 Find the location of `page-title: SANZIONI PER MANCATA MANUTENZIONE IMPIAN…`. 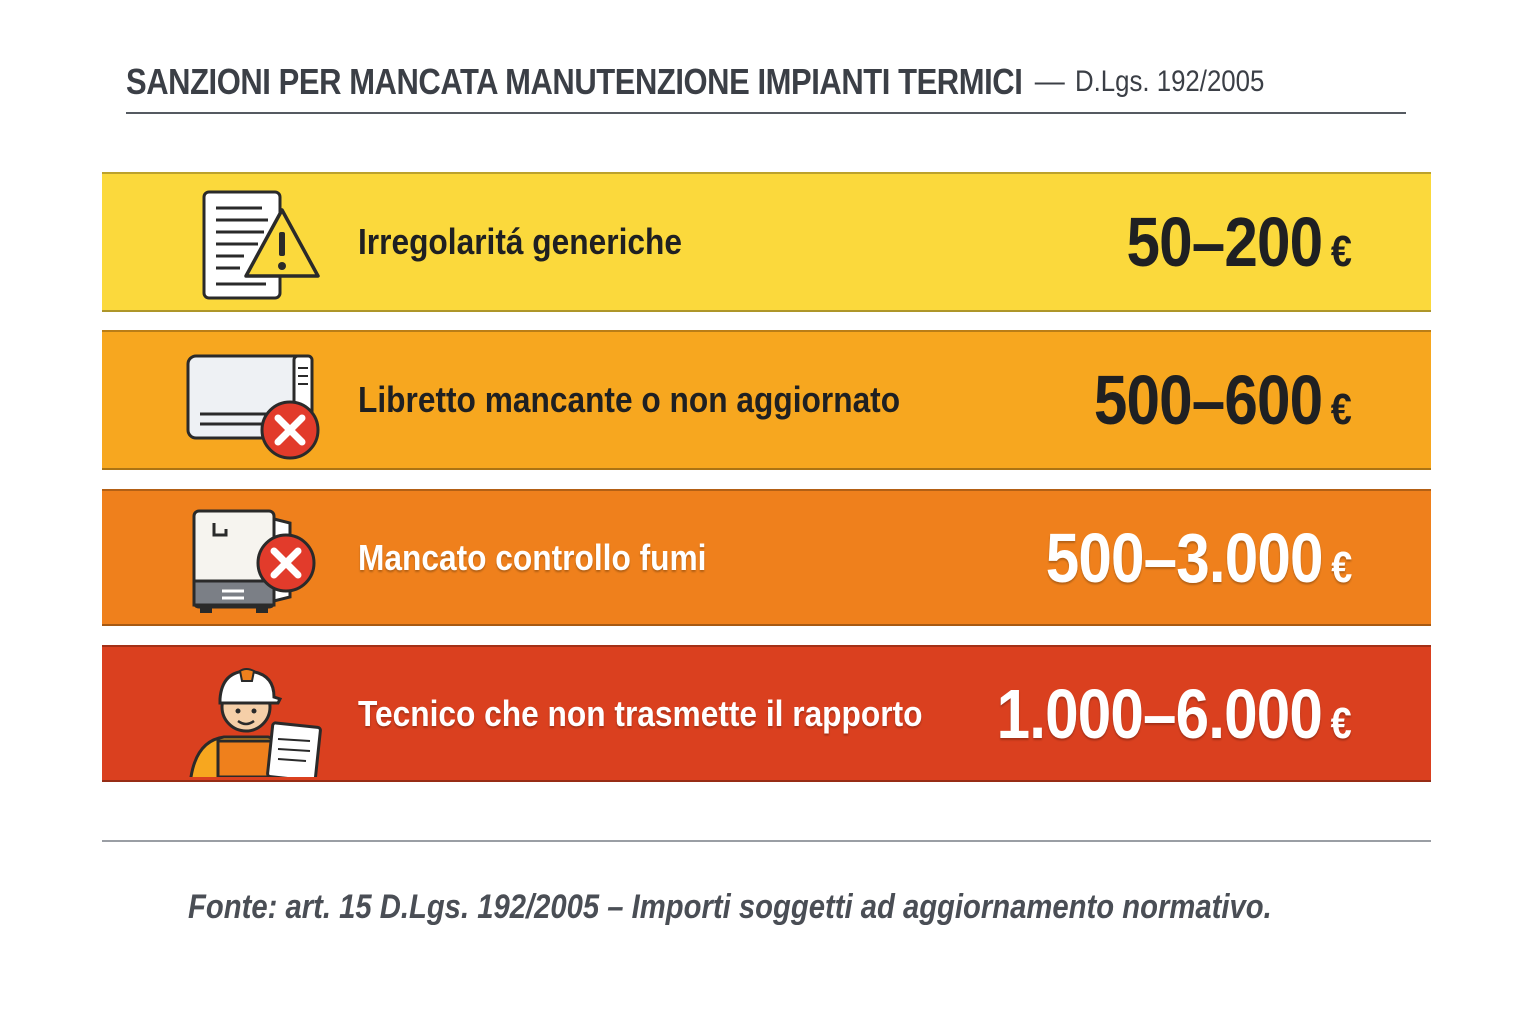

page-title: SANZIONI PER MANCATA MANUTENZIONE IMPIAN… is located at coordinates (574, 81).